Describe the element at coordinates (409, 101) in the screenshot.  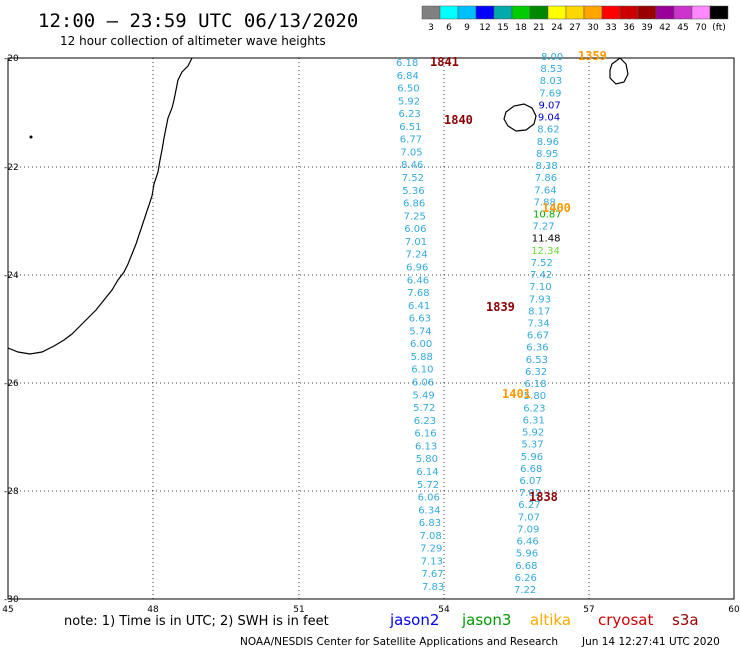
I see `wave-height-label: 5.92` at that location.